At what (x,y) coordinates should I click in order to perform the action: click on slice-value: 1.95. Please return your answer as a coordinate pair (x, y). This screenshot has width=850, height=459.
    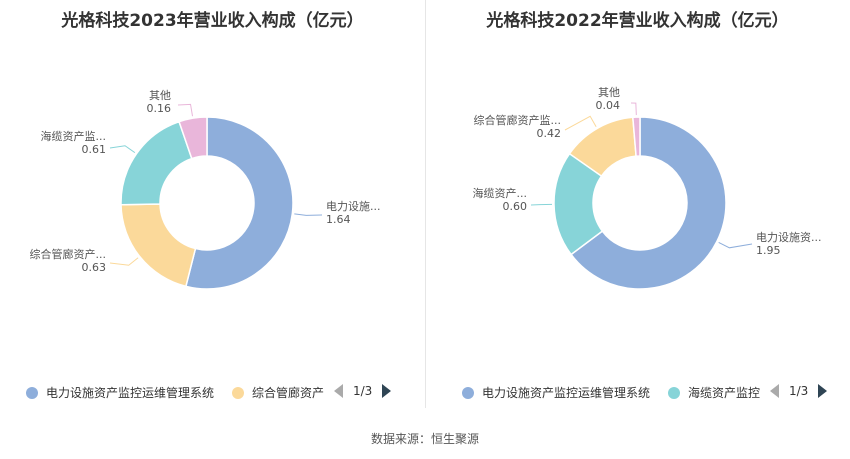
    Looking at the image, I should click on (768, 250).